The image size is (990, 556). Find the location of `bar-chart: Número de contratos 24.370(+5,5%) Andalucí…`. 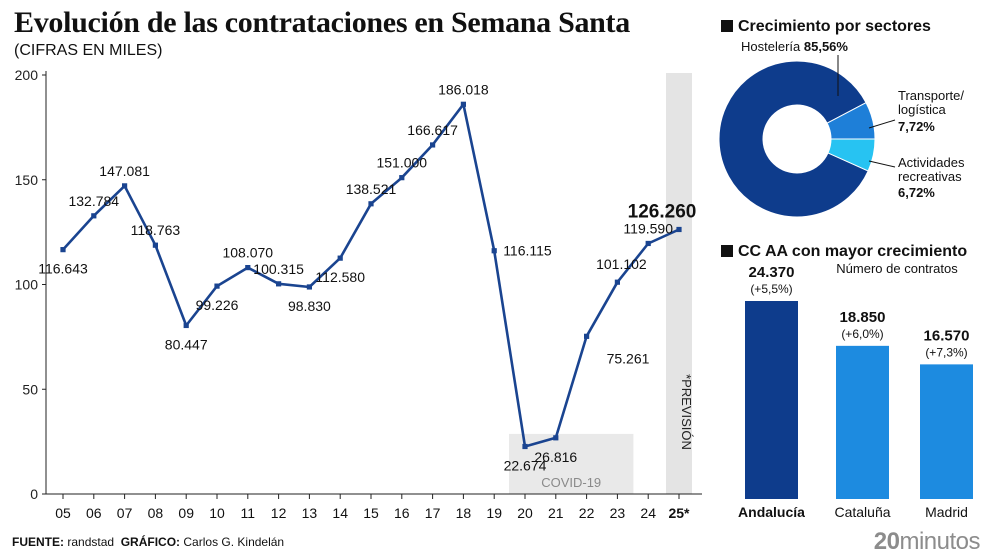

bar-chart: Número de contratos 24.370(+5,5%) Andalucí… is located at coordinates (855, 390).